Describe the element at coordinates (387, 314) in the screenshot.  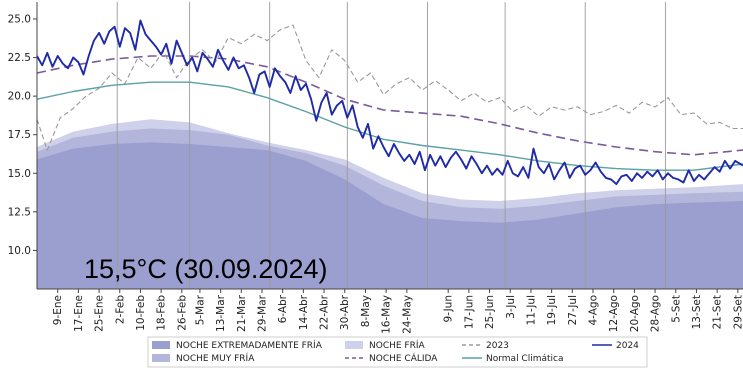
I see `x-tick-label-16: 16-May` at that location.